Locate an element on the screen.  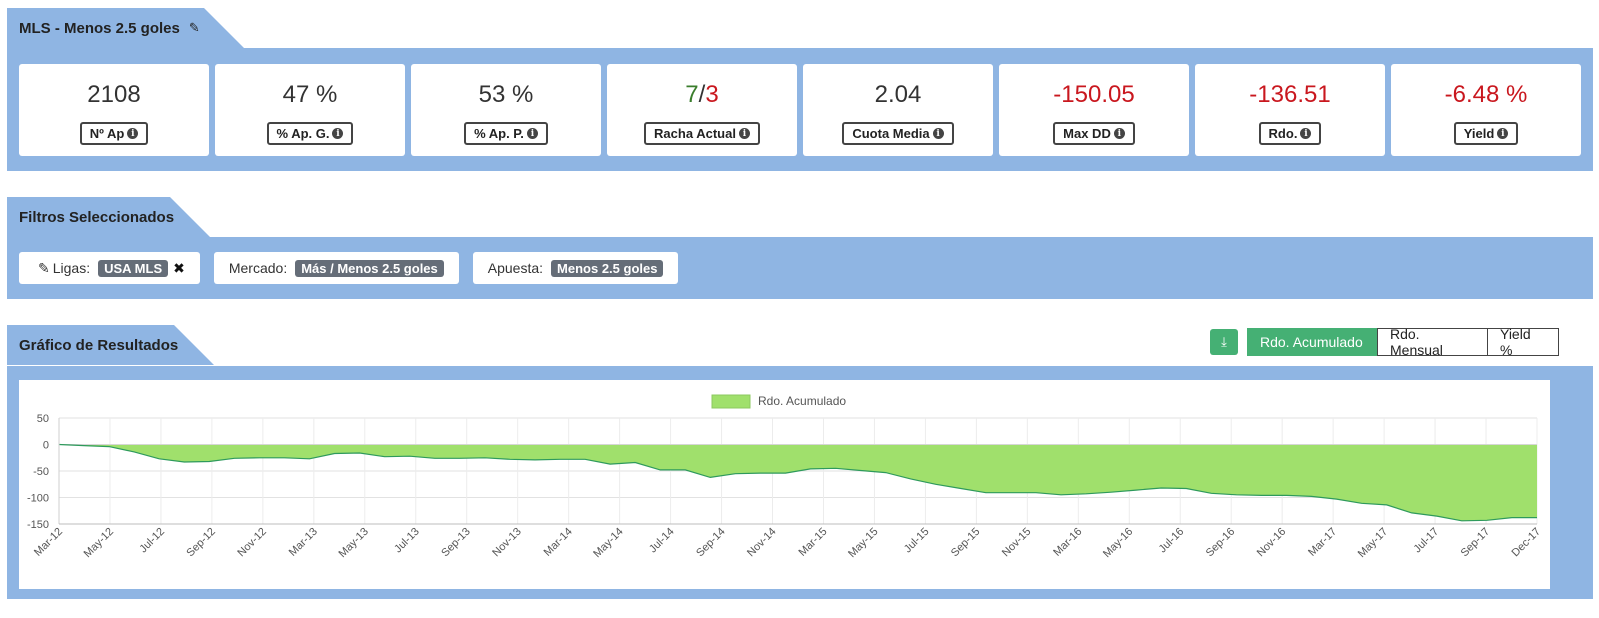
stat-card-count: 2108 Nº Ap i is located at coordinates (114, 110).